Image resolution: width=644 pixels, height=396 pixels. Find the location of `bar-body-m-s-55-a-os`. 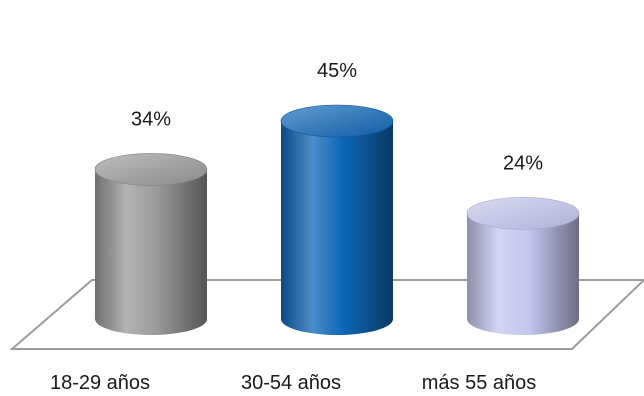

bar-body-m-s-55-a-os is located at coordinates (523, 274).